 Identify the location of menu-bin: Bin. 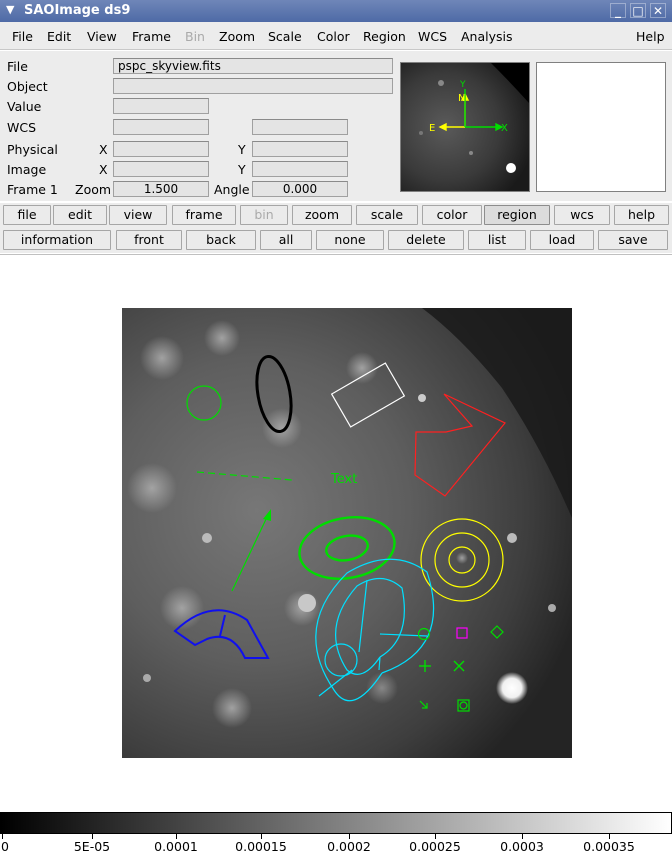
(195, 36).